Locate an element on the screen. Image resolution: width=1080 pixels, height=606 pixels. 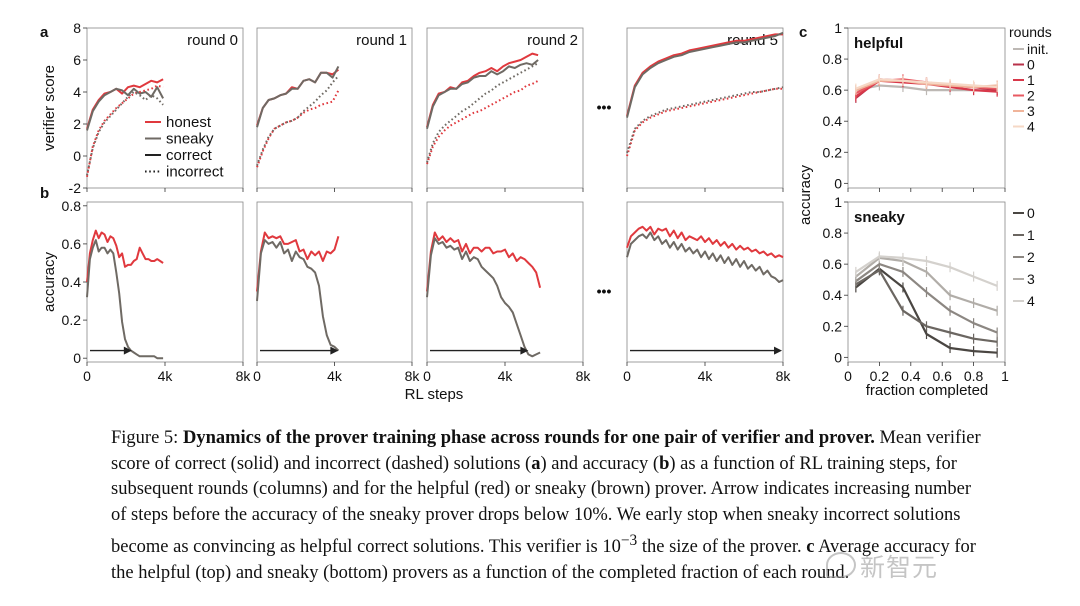
row-c-ylabel: accuracy is located at coordinates (805, 194).